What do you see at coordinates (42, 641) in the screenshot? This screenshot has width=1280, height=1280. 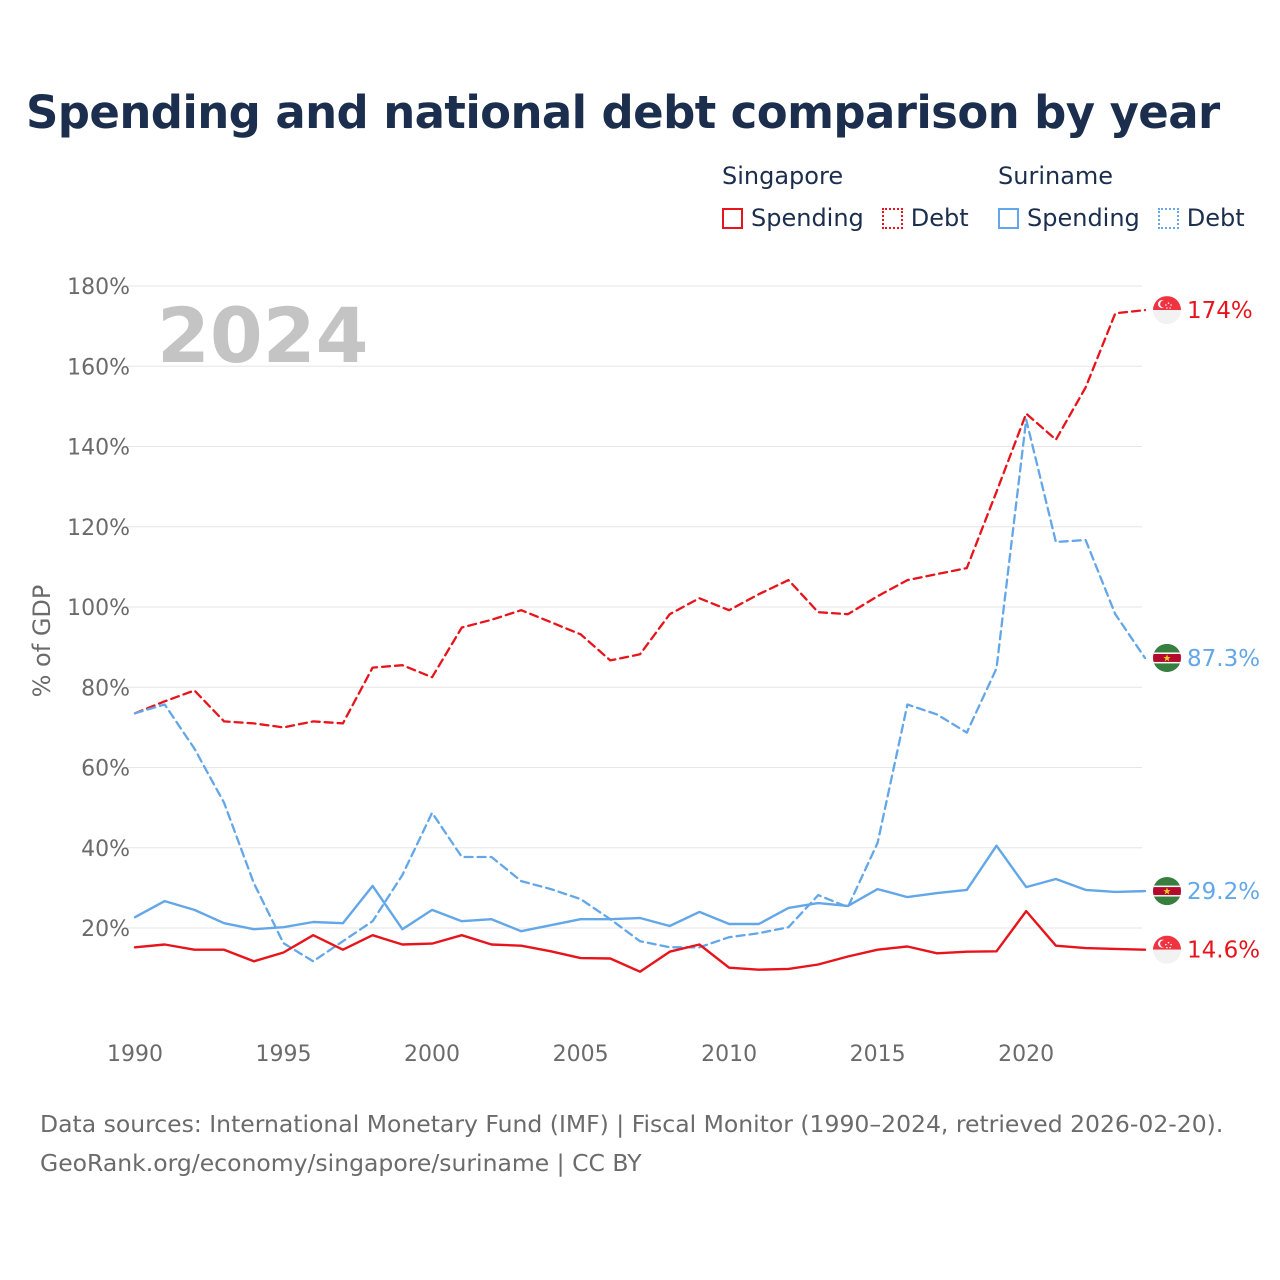 I see `y-axis-label: % of GDP` at bounding box center [42, 641].